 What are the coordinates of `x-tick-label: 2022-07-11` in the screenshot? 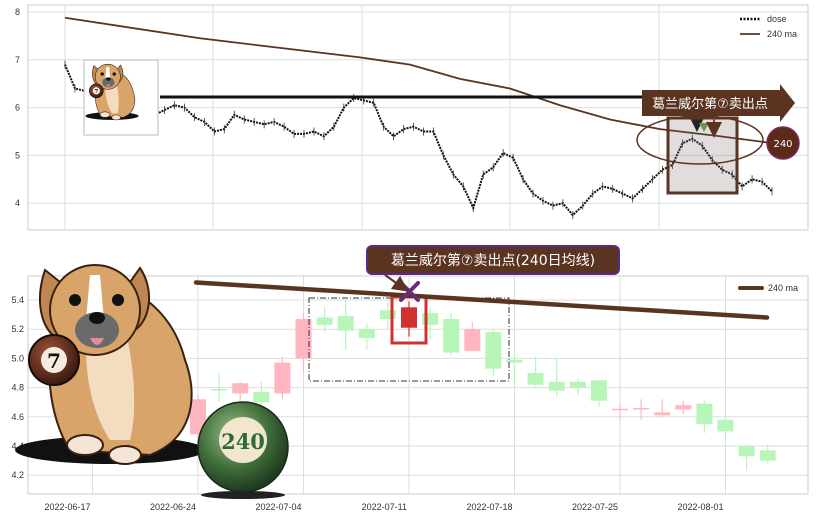 It's located at (384, 507).